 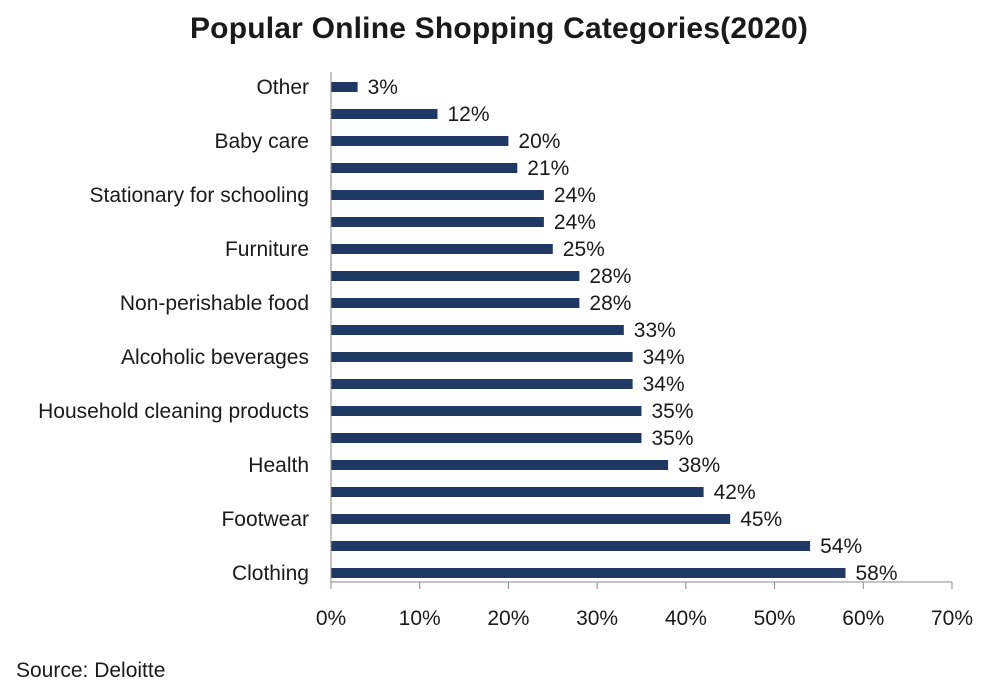 What do you see at coordinates (761, 519) in the screenshot?
I see `value-label: 45%` at bounding box center [761, 519].